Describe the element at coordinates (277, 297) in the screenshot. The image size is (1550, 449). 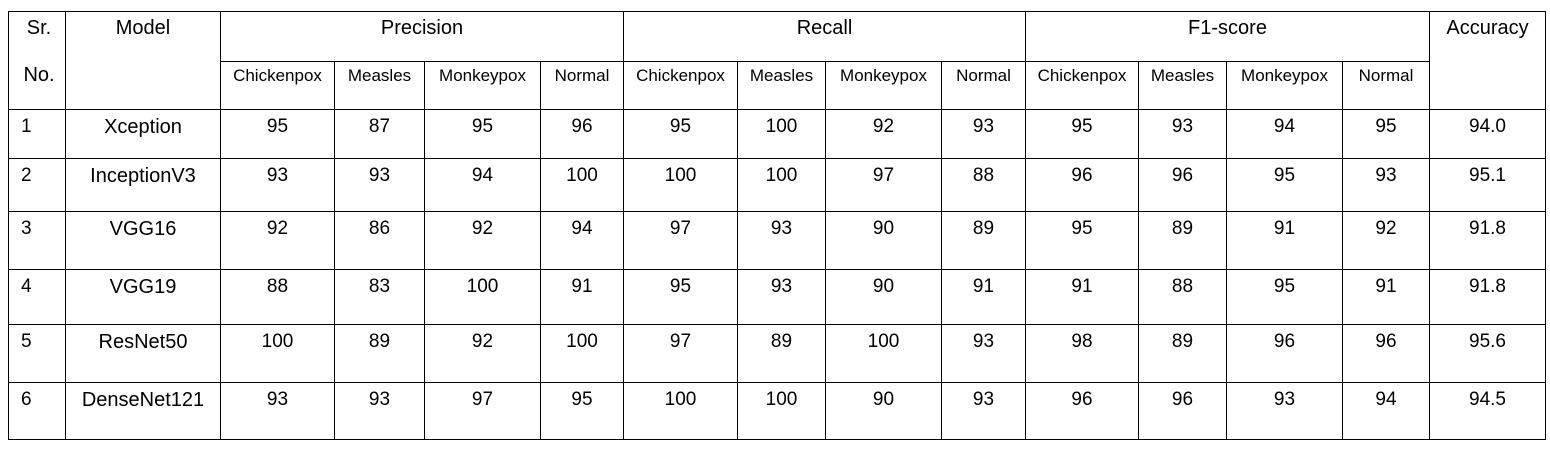
I see `precision-cell: 88` at that location.